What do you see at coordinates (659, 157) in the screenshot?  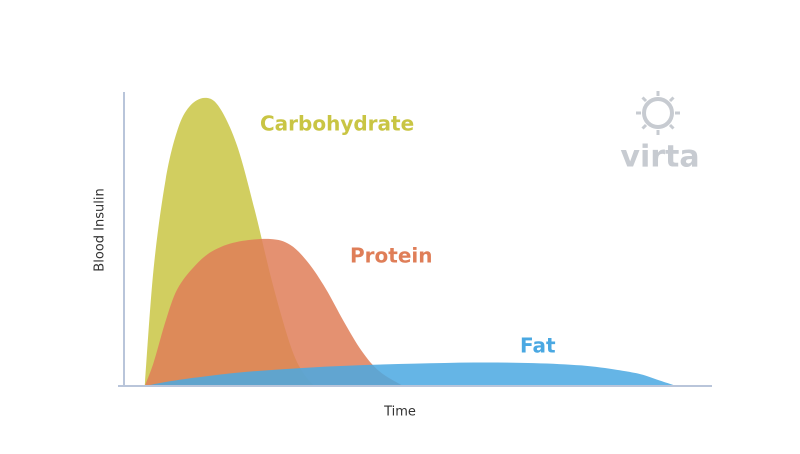 I see `logo-text: virta` at bounding box center [659, 157].